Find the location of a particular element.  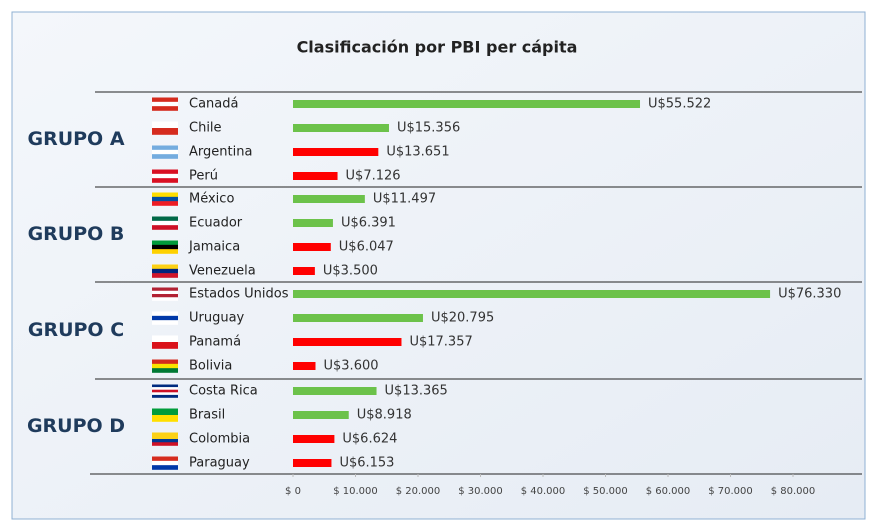

x-tick-label: $ 70.000 is located at coordinates (730, 491).